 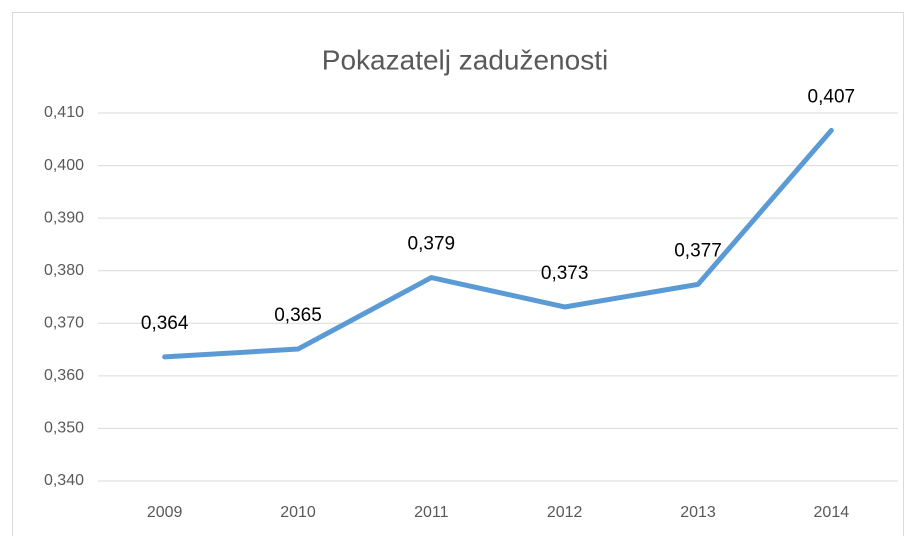 I want to click on y-tick-label: 0,360, so click(x=64, y=375).